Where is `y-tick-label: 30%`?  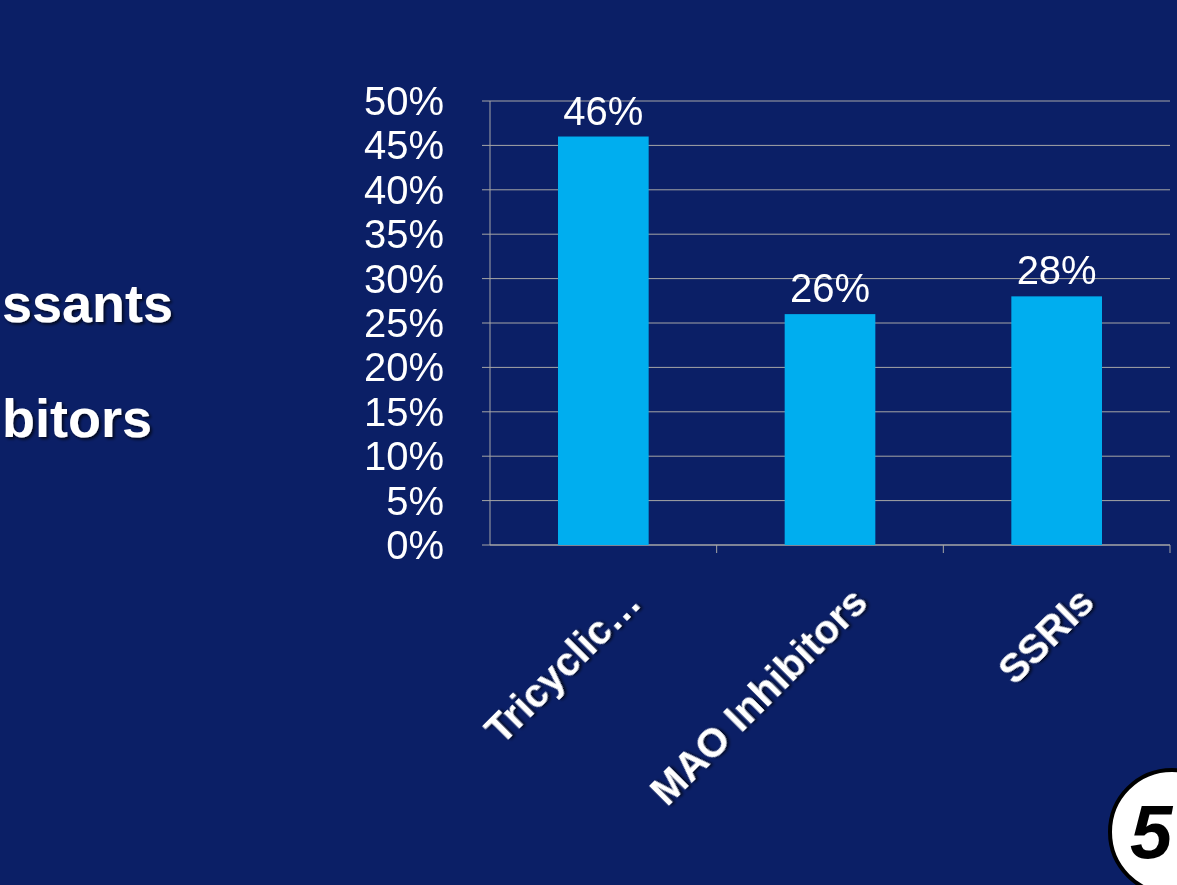
y-tick-label: 30% is located at coordinates (403, 278).